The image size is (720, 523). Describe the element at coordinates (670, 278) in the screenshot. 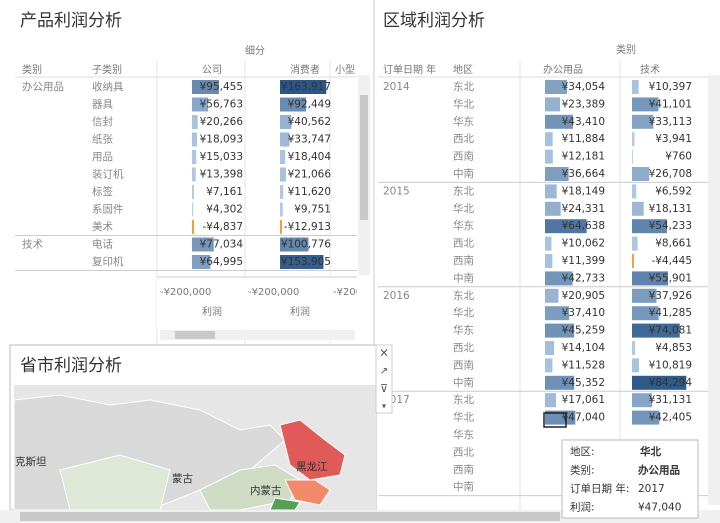

I see `cell-value: ¥55,901` at that location.